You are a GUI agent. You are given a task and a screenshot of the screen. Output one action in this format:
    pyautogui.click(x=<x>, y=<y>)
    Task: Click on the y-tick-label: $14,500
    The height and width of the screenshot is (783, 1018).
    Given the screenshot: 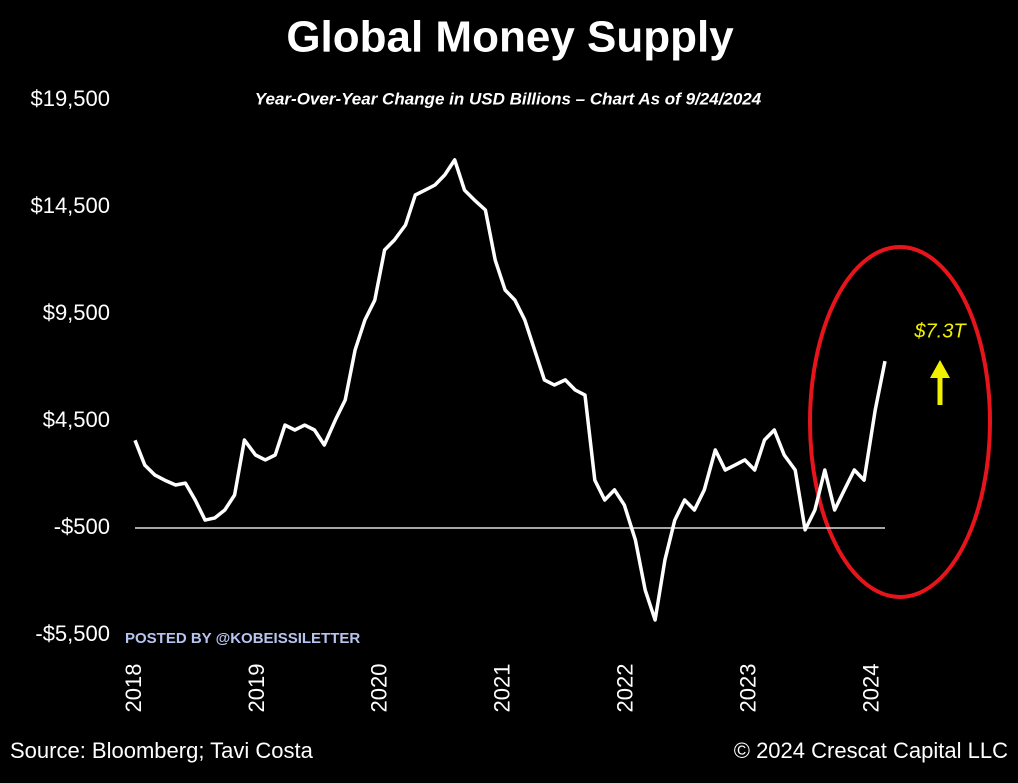 What is the action you would take?
    pyautogui.click(x=70, y=205)
    